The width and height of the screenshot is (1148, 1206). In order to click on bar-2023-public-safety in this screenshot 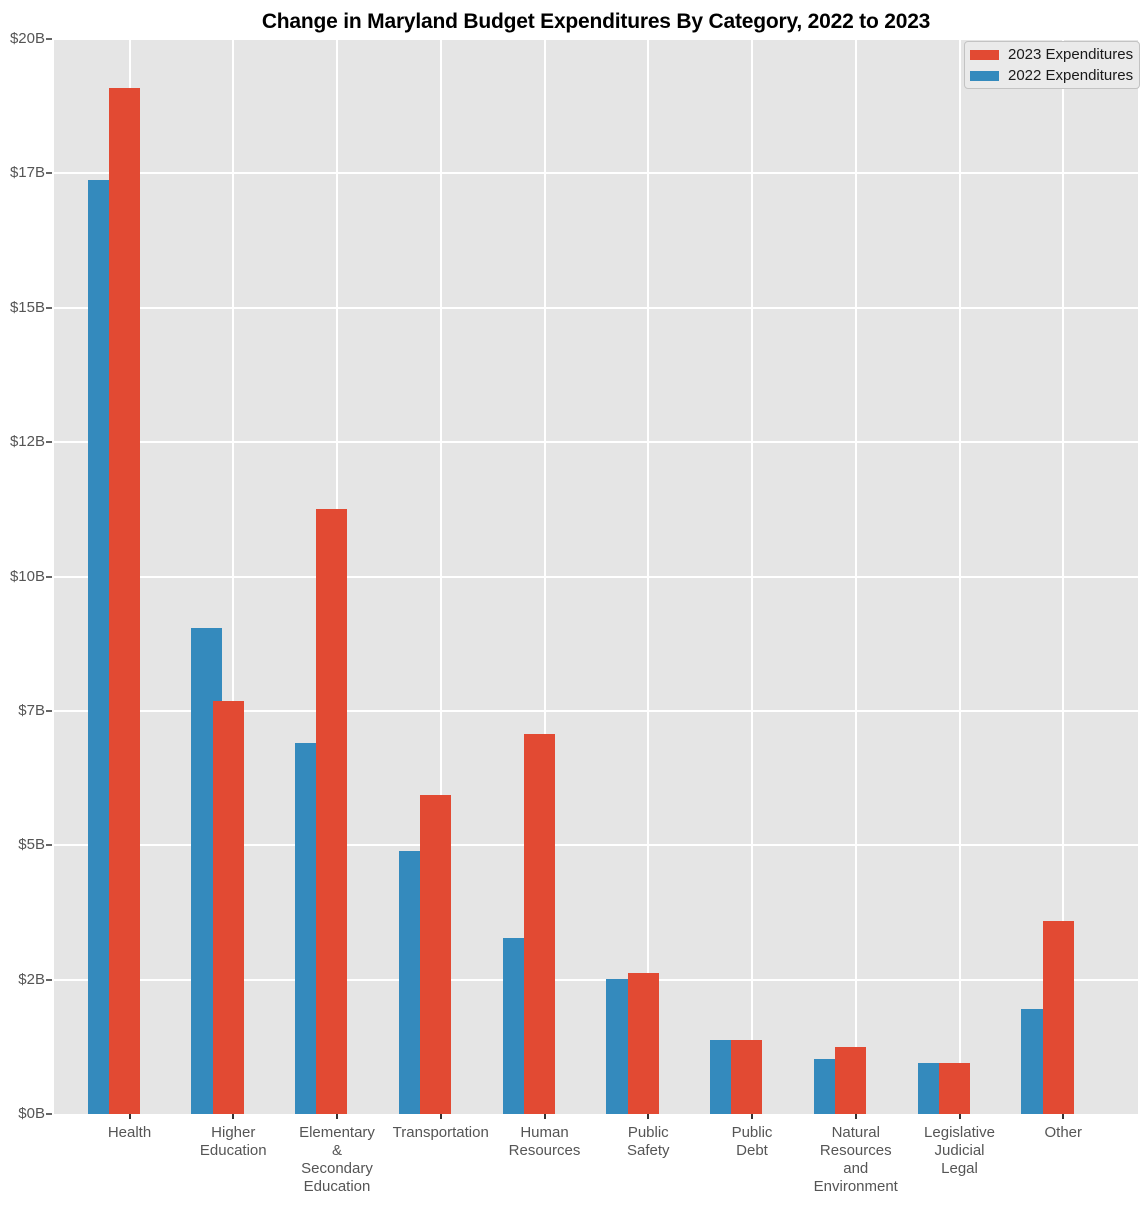, I will do `click(643, 1043)`.